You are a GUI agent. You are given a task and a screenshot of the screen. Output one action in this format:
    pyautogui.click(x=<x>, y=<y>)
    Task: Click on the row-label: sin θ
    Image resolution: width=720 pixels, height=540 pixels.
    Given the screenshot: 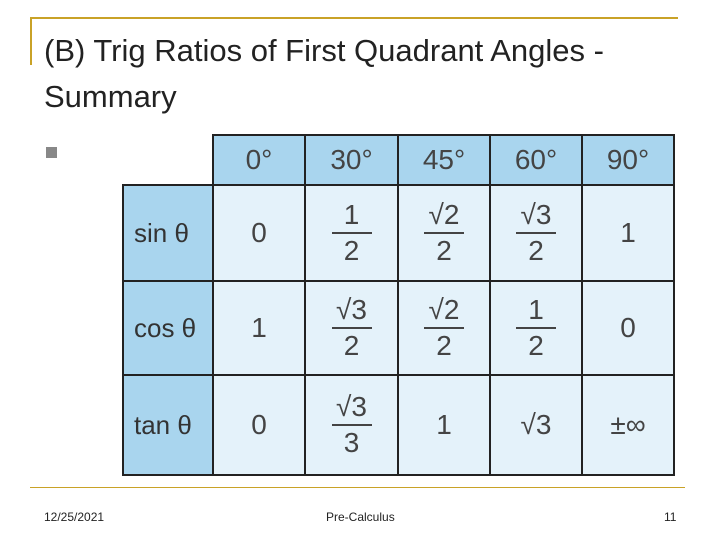 What is the action you would take?
    pyautogui.click(x=168, y=233)
    